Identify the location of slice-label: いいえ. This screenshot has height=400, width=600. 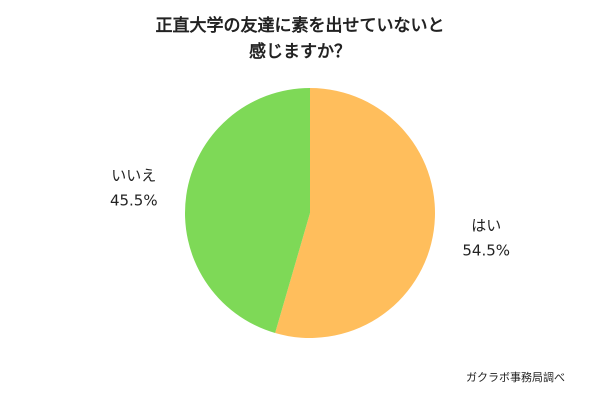
(133, 175).